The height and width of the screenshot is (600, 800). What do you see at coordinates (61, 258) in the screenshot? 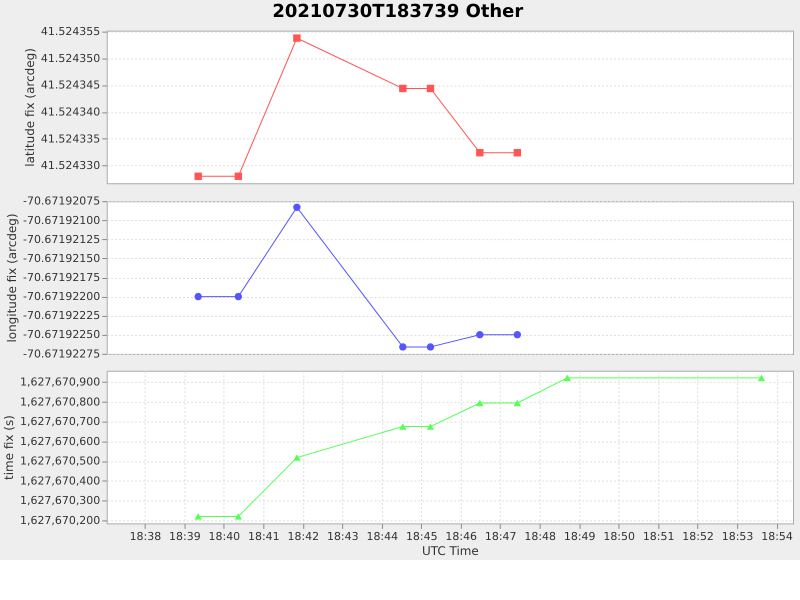
I see `y-tick-label: -70.67192150` at bounding box center [61, 258].